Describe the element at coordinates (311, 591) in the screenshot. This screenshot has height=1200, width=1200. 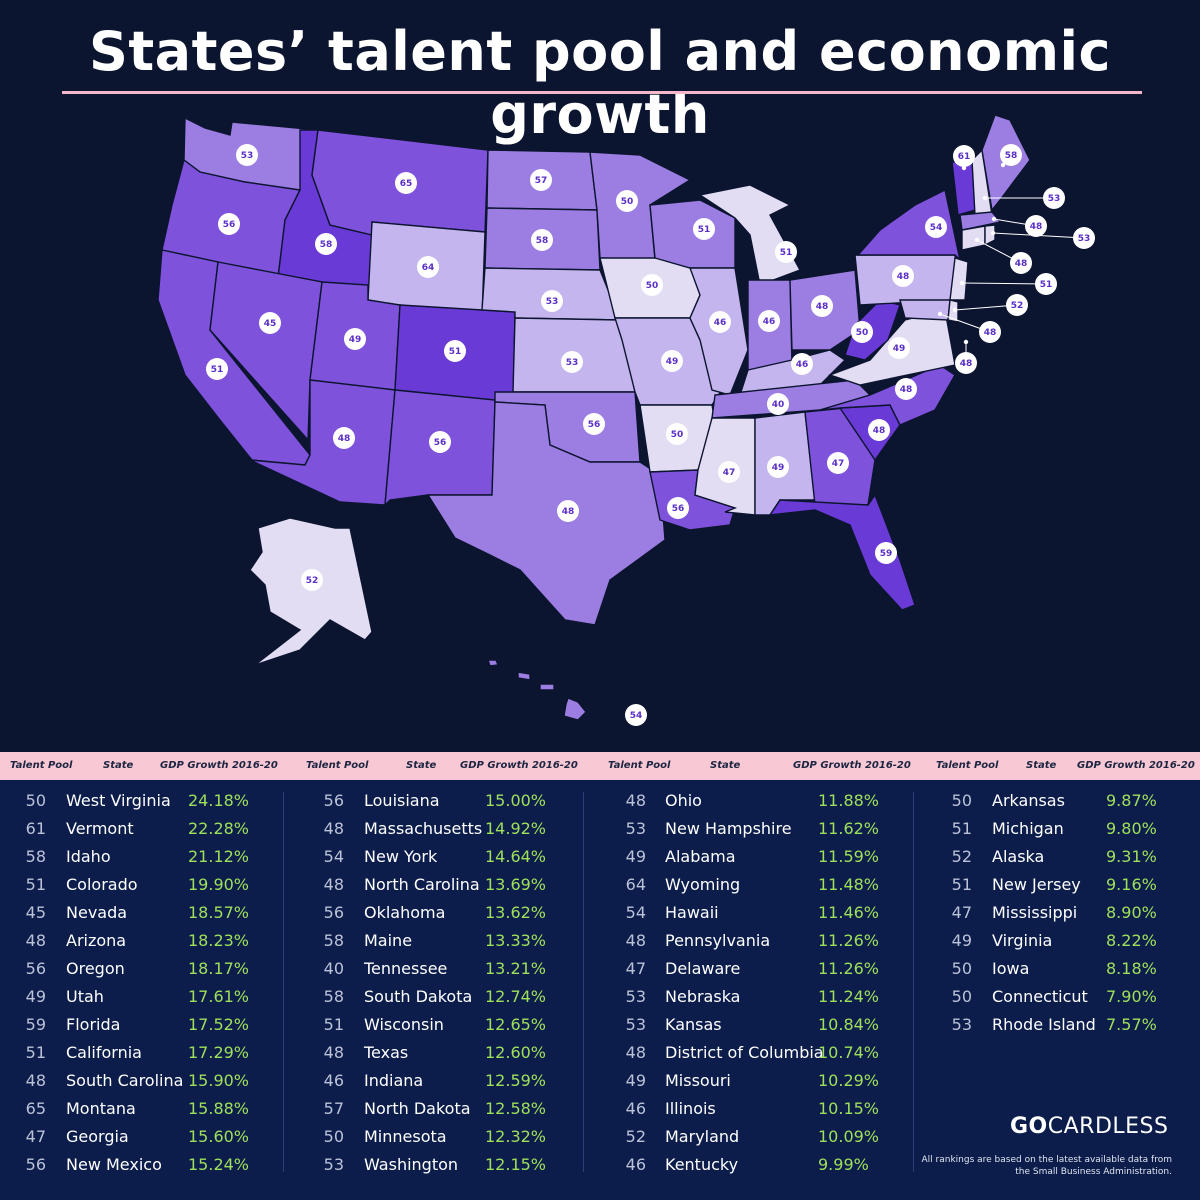
I see `state-ak` at that location.